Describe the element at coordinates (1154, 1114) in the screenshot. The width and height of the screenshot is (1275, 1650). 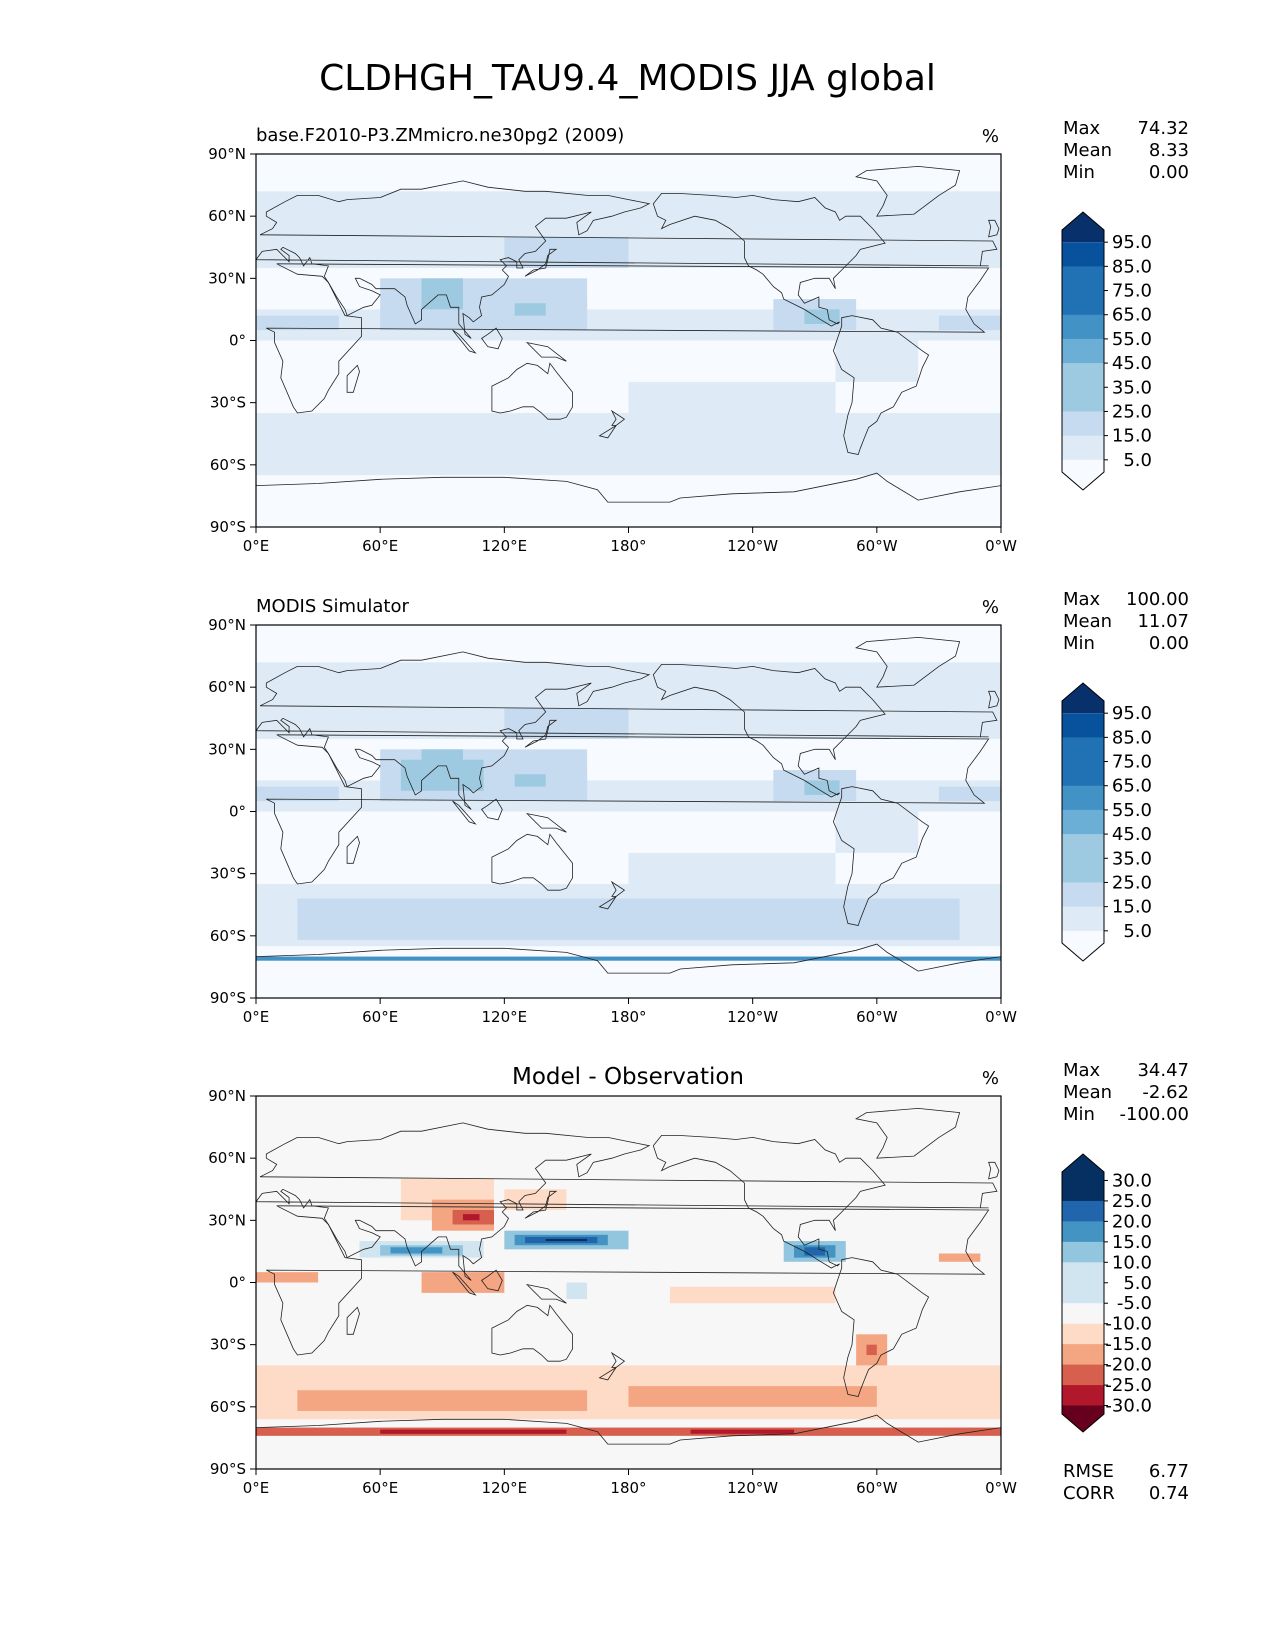
I see `stat-value: -100.00` at that location.